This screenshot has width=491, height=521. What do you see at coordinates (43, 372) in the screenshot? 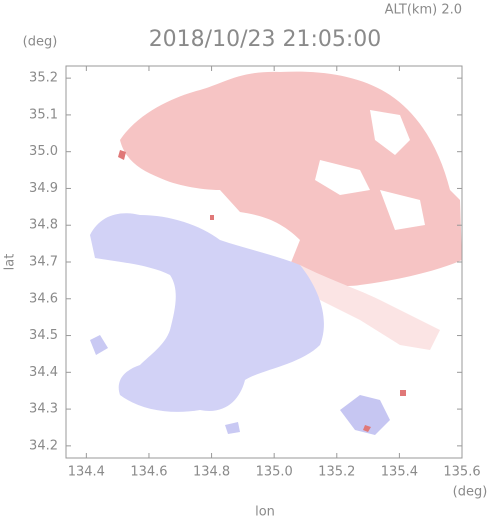
I see `y-tick-label: 34.4` at bounding box center [43, 372].